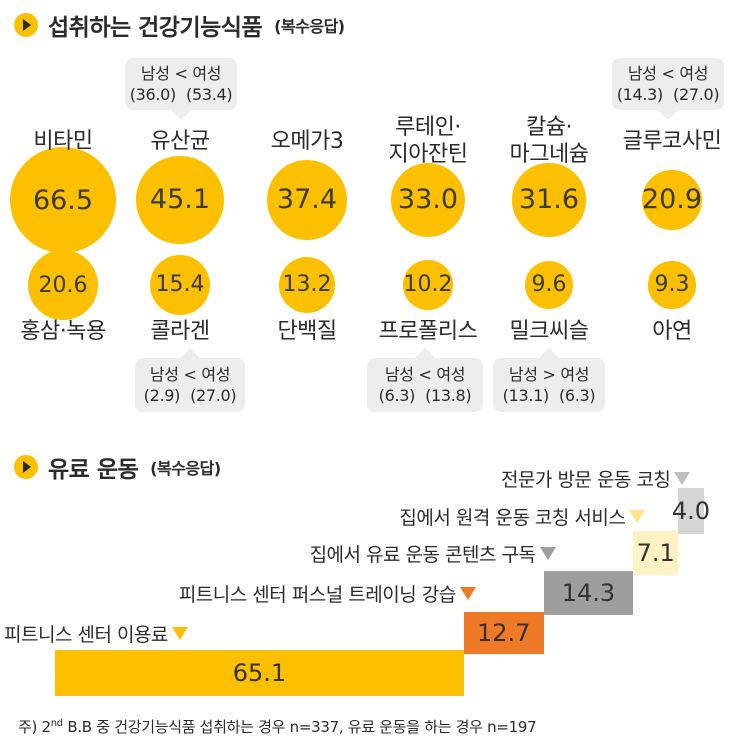  I want to click on supplements-title: 섭취하는 건강기능식품, so click(155, 28).